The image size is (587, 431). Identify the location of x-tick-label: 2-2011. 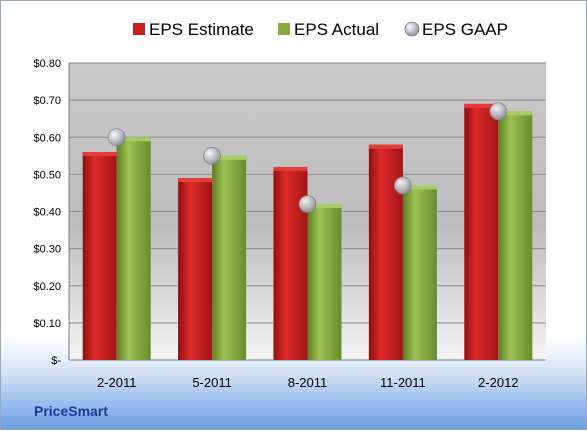
(117, 382).